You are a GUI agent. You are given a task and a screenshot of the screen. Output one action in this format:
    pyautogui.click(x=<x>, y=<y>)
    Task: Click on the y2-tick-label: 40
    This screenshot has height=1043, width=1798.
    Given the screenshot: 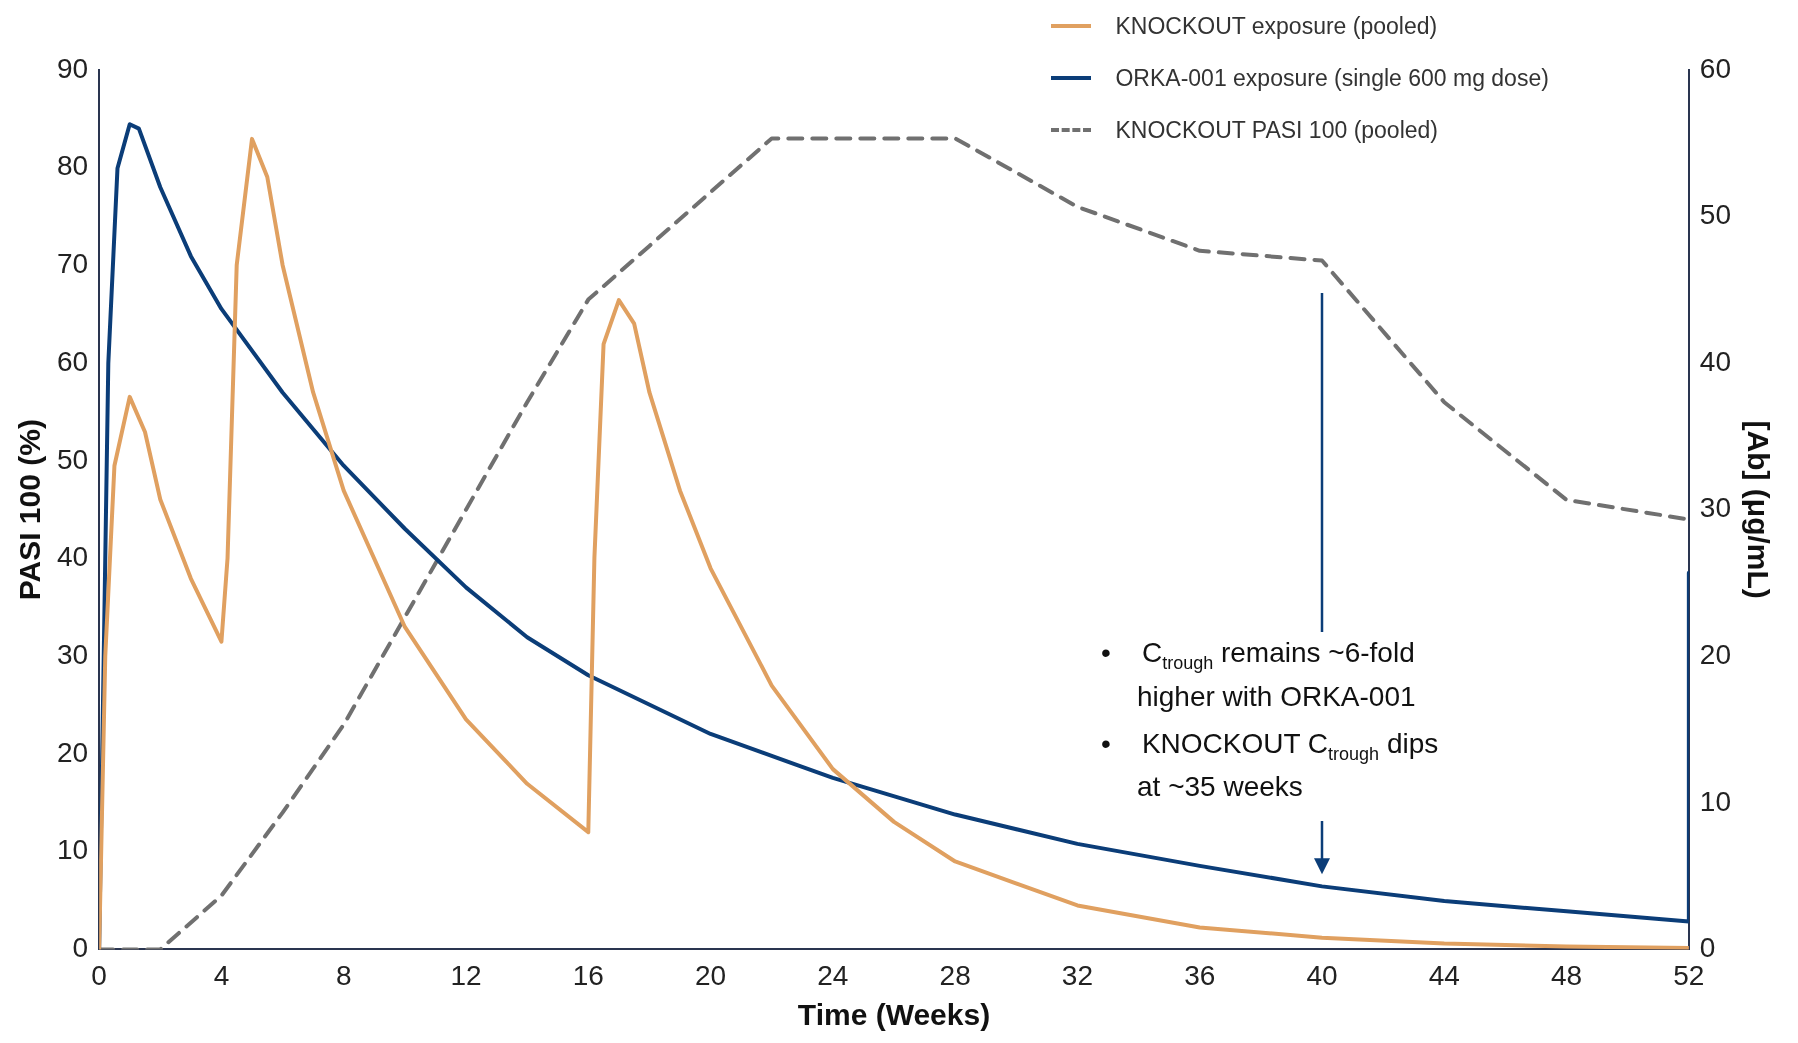 What is the action you would take?
    pyautogui.click(x=1715, y=361)
    